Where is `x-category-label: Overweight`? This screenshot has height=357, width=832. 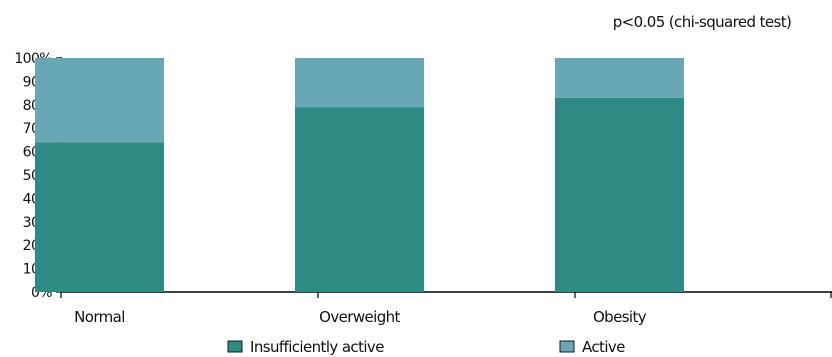
x-category-label: Overweight is located at coordinates (359, 317).